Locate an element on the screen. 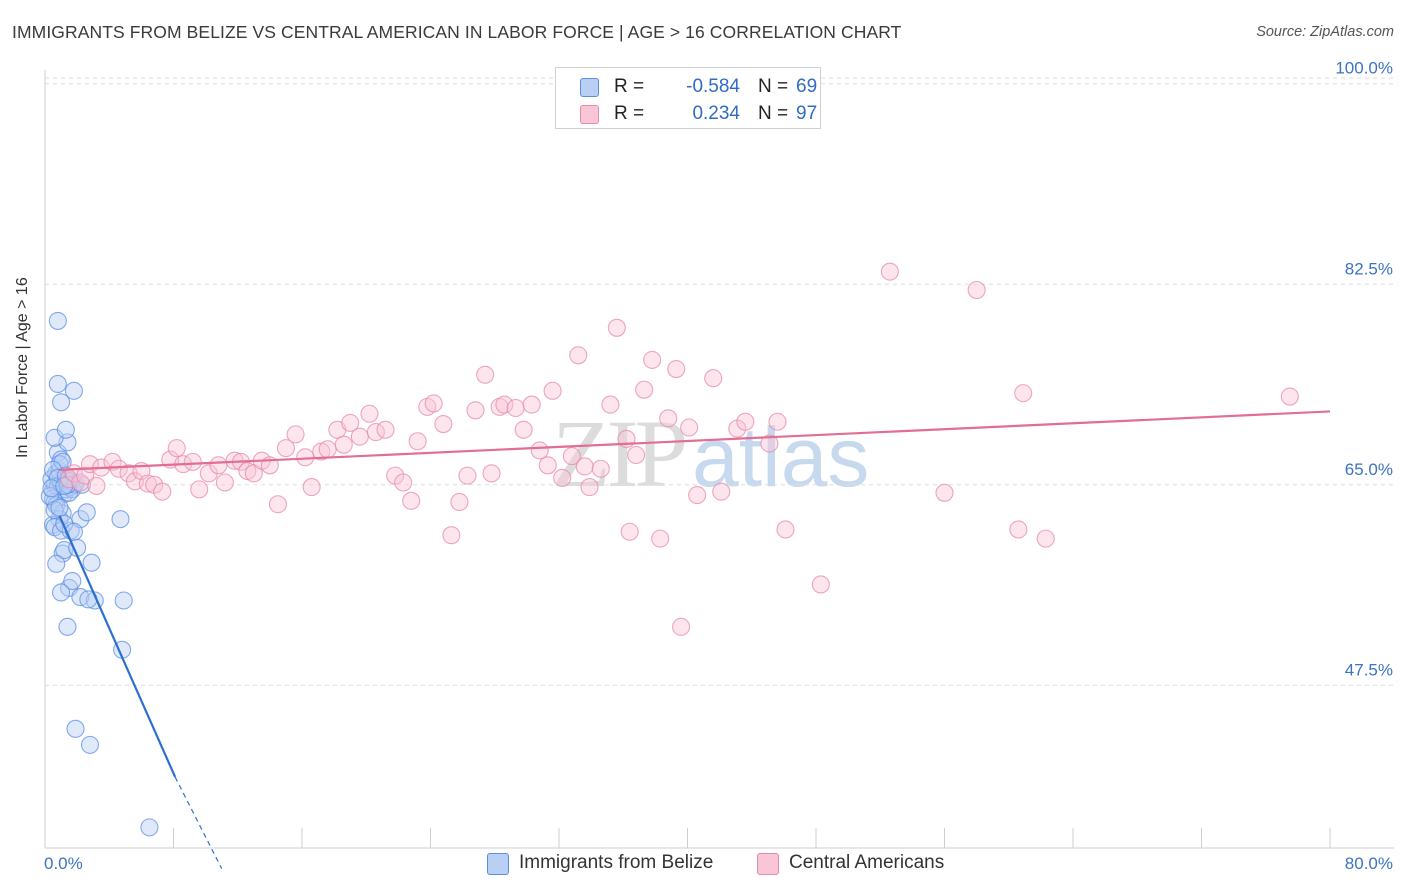 The image size is (1406, 892). trendline-belize is located at coordinates (117, 646).